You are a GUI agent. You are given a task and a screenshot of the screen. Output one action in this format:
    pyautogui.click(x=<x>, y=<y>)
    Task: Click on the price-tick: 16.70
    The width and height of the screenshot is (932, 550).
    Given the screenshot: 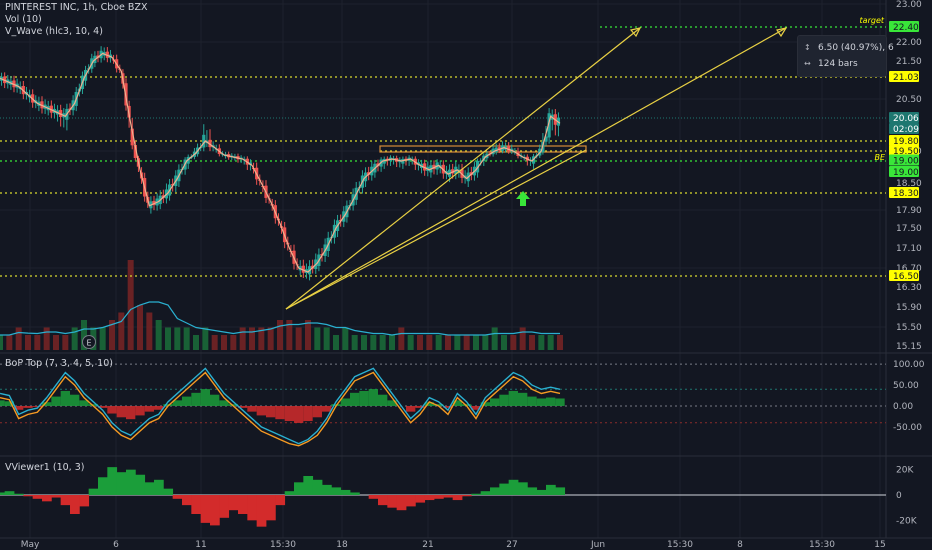 What is the action you would take?
    pyautogui.click(x=909, y=269)
    